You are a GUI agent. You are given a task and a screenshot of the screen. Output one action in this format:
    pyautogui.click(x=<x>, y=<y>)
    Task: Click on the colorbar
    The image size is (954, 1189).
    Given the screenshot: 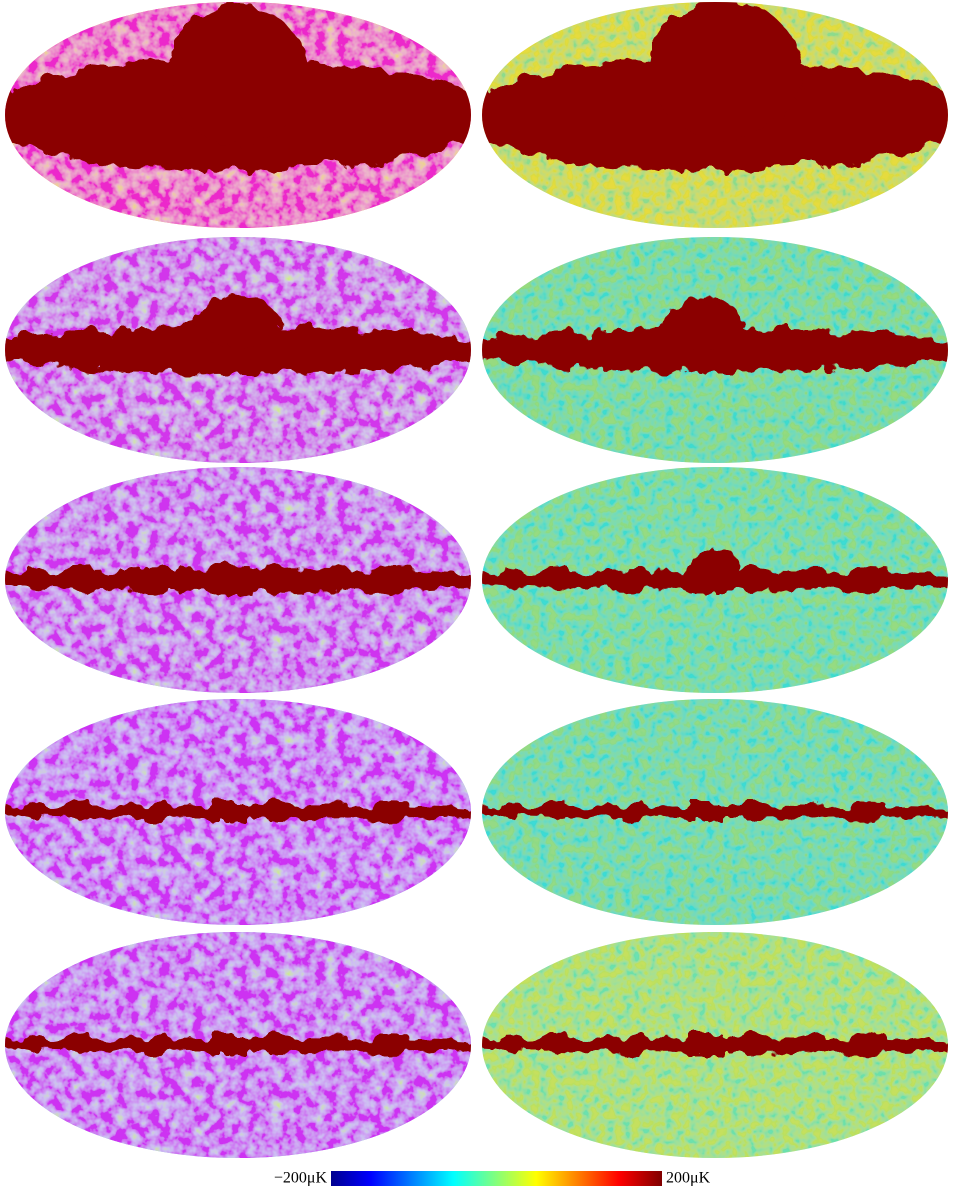 What is the action you would take?
    pyautogui.click(x=496, y=1178)
    